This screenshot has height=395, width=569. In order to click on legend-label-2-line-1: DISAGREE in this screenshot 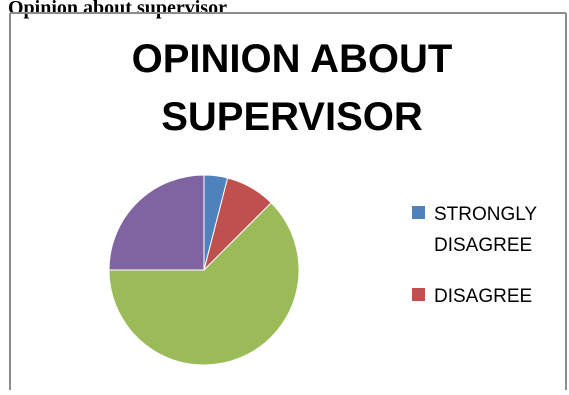, I will do `click(483, 296)`.